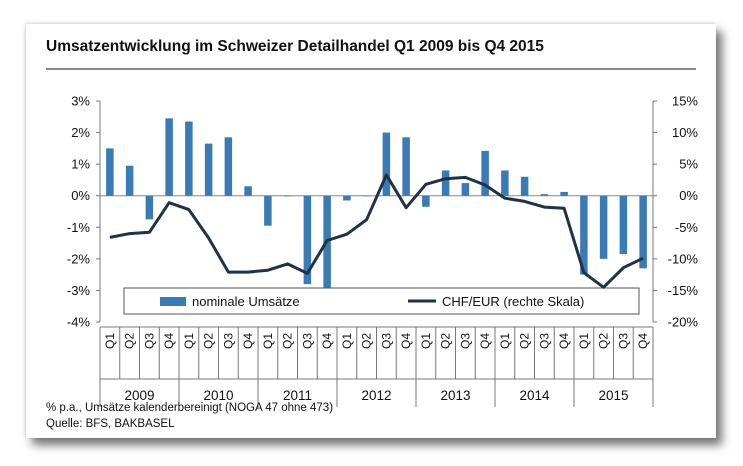  Describe the element at coordinates (688, 164) in the screenshot. I see `right-tick-label: 5%` at that location.